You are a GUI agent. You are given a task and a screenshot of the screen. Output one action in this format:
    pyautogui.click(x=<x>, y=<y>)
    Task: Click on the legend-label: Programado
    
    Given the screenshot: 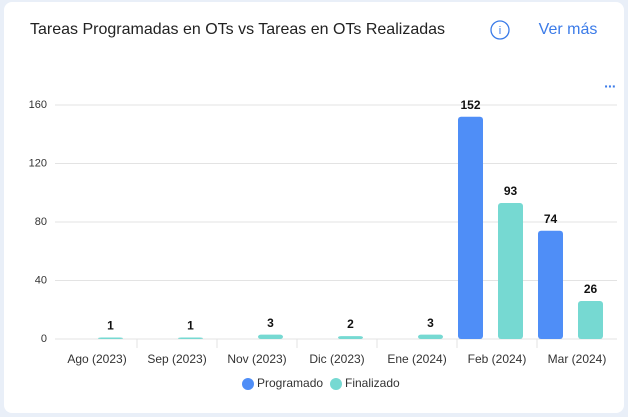 What is the action you would take?
    pyautogui.click(x=290, y=383)
    